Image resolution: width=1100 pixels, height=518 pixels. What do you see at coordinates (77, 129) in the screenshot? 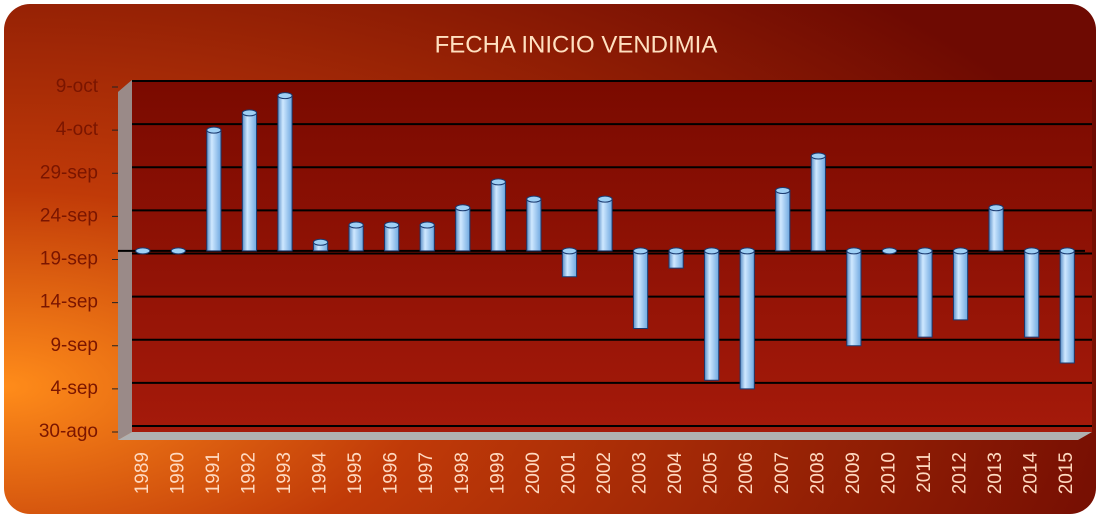
I see `y-tick-label: 4-oct` at bounding box center [77, 129].